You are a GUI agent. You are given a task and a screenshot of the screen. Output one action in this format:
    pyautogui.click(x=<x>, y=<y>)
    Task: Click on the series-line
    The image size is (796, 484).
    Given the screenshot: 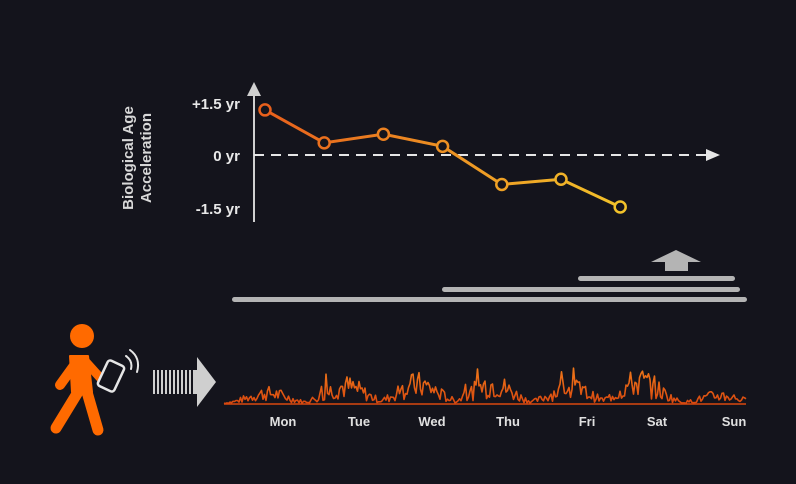 What is the action you would take?
    pyautogui.click(x=442, y=158)
    